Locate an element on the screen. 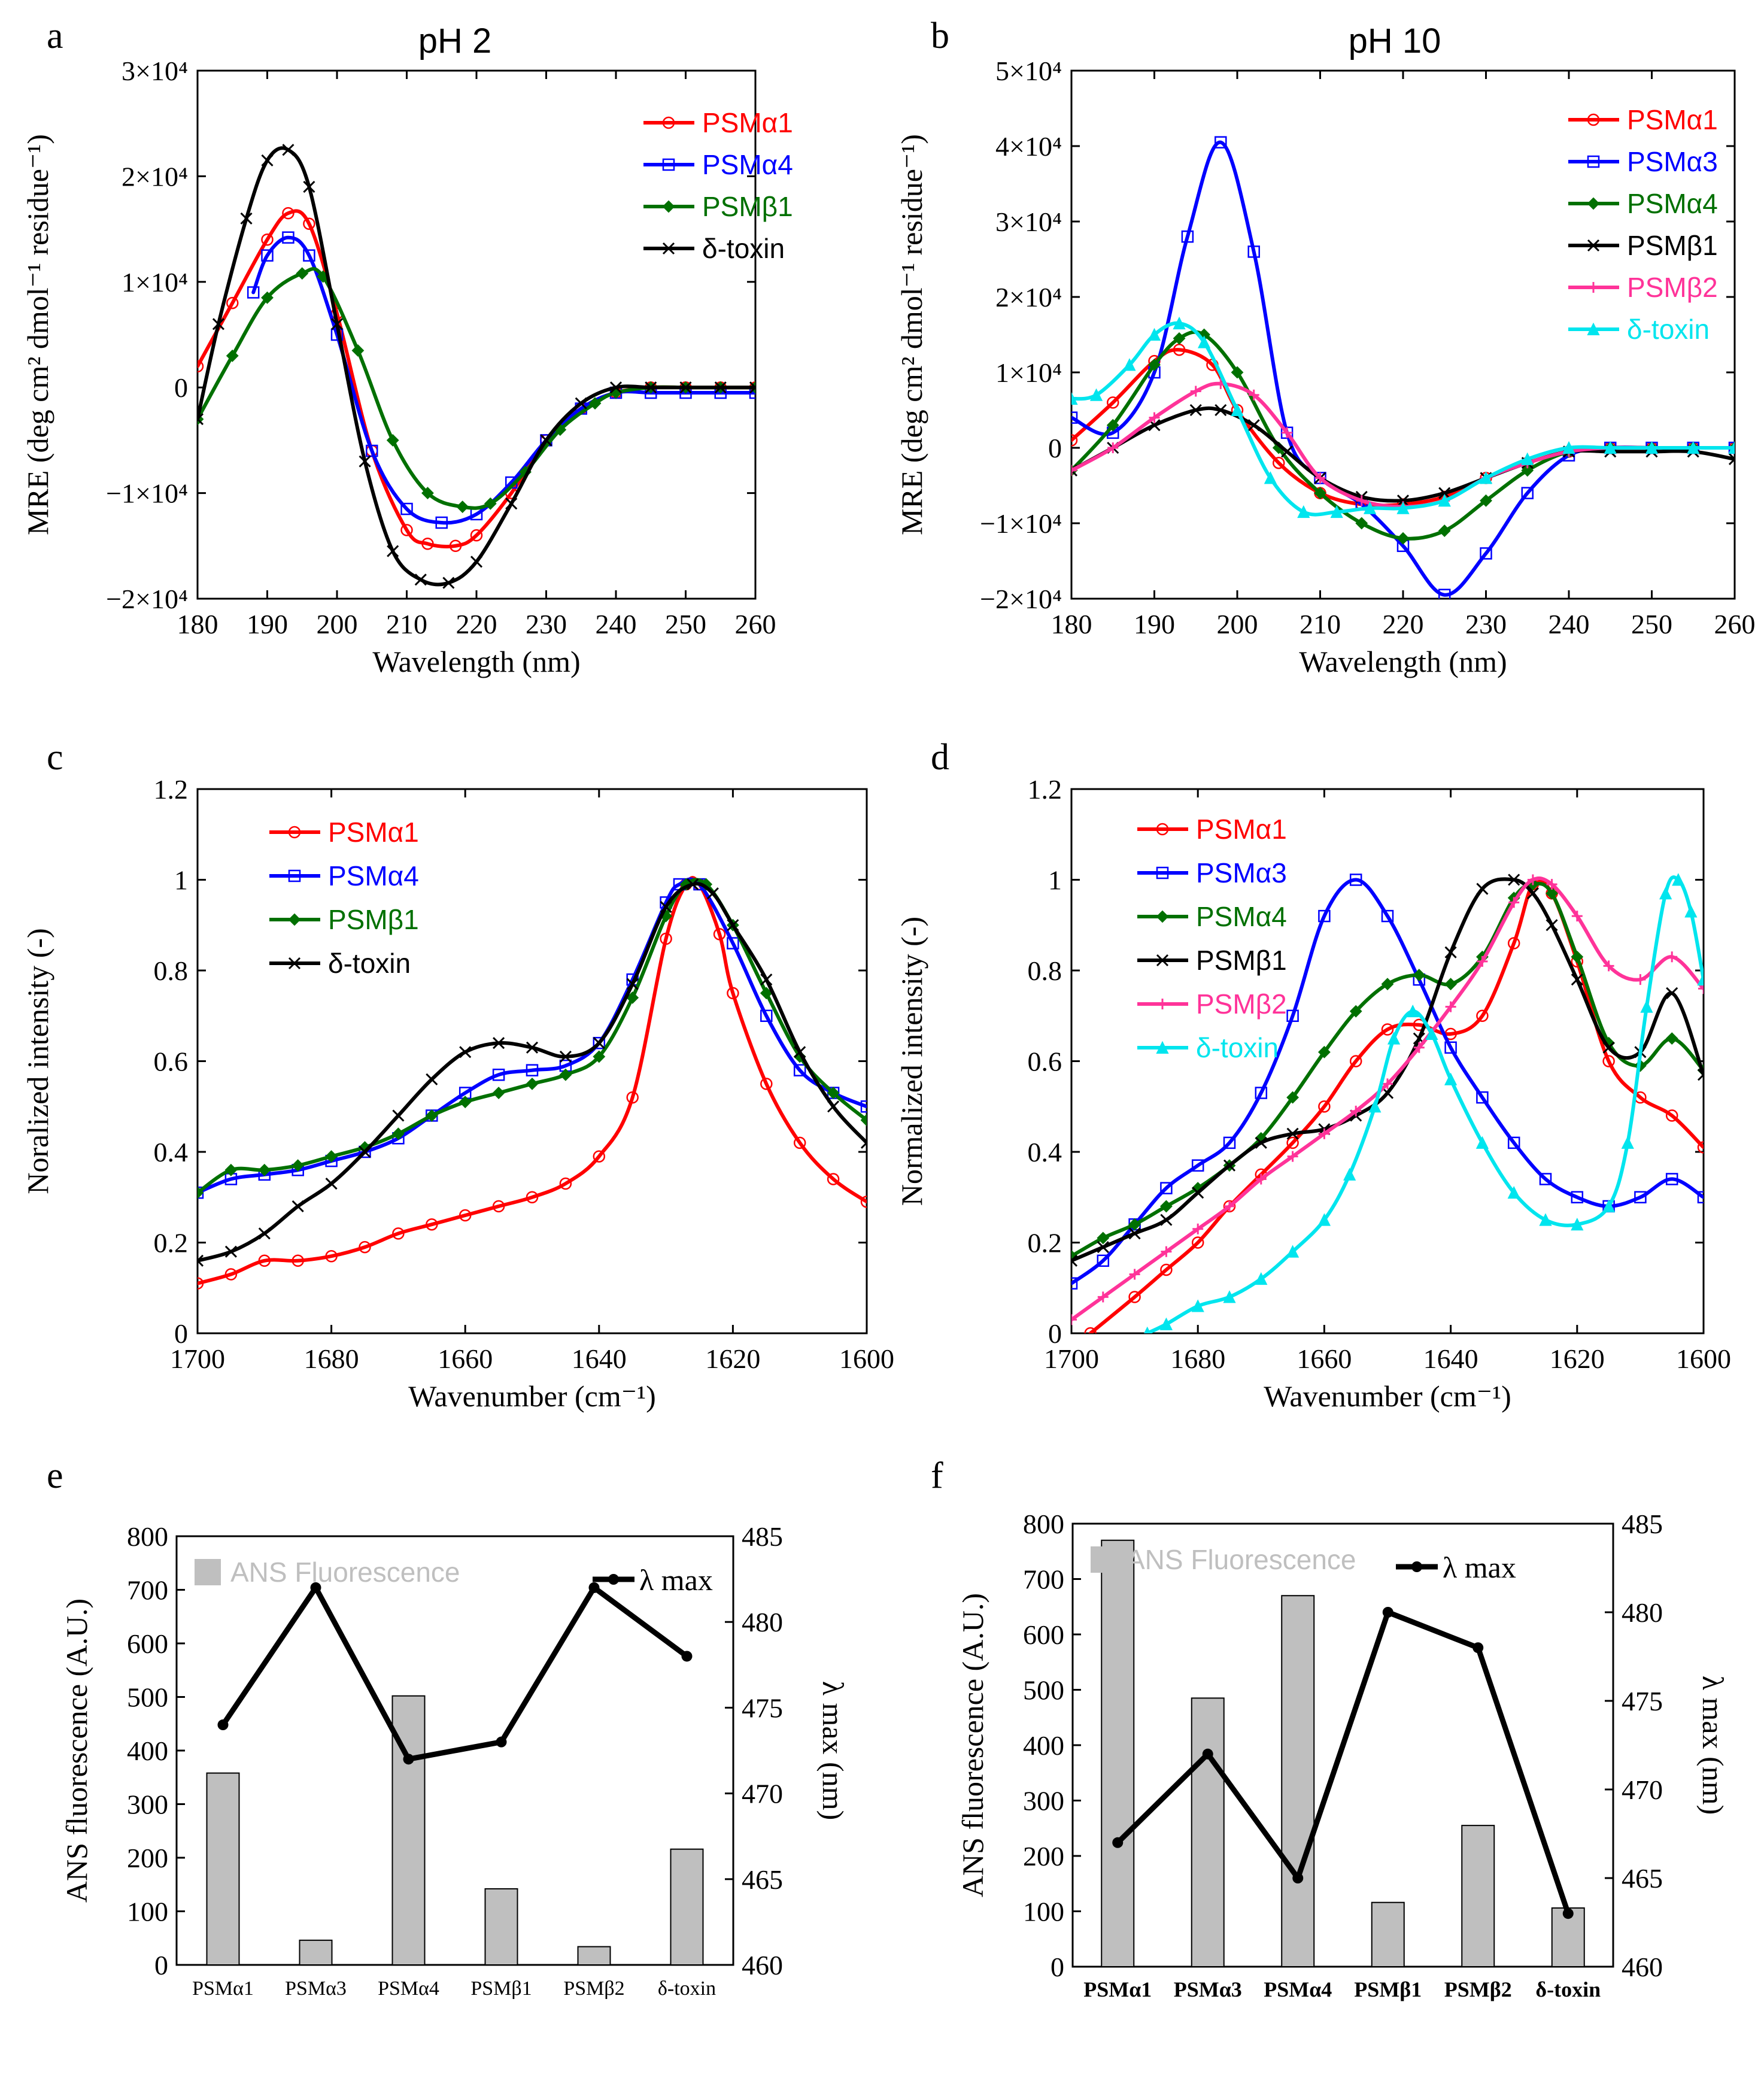 The width and height of the screenshot is (1764, 2096). y-tick-label: 0.8 is located at coordinates (171, 971).